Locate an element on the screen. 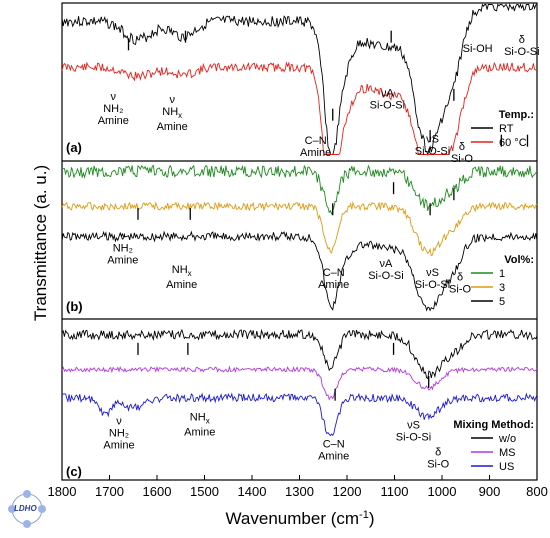 This screenshot has height=538, width=550. legend-entry: MS is located at coordinates (507, 453).